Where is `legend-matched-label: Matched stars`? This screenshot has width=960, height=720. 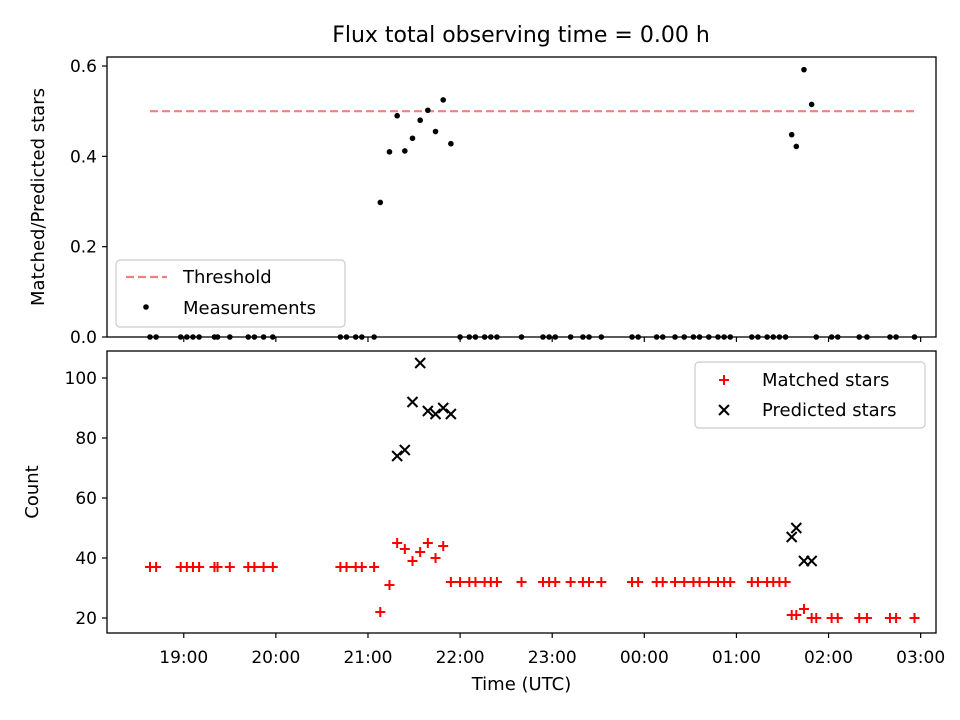
legend-matched-label: Matched stars is located at coordinates (825, 380).